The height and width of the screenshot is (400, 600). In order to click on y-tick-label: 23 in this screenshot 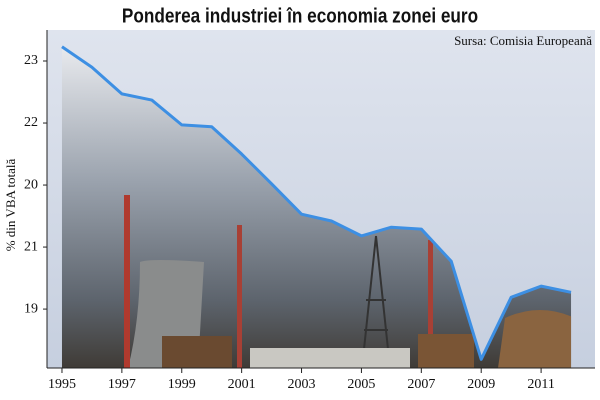, I will do `click(31, 60)`.